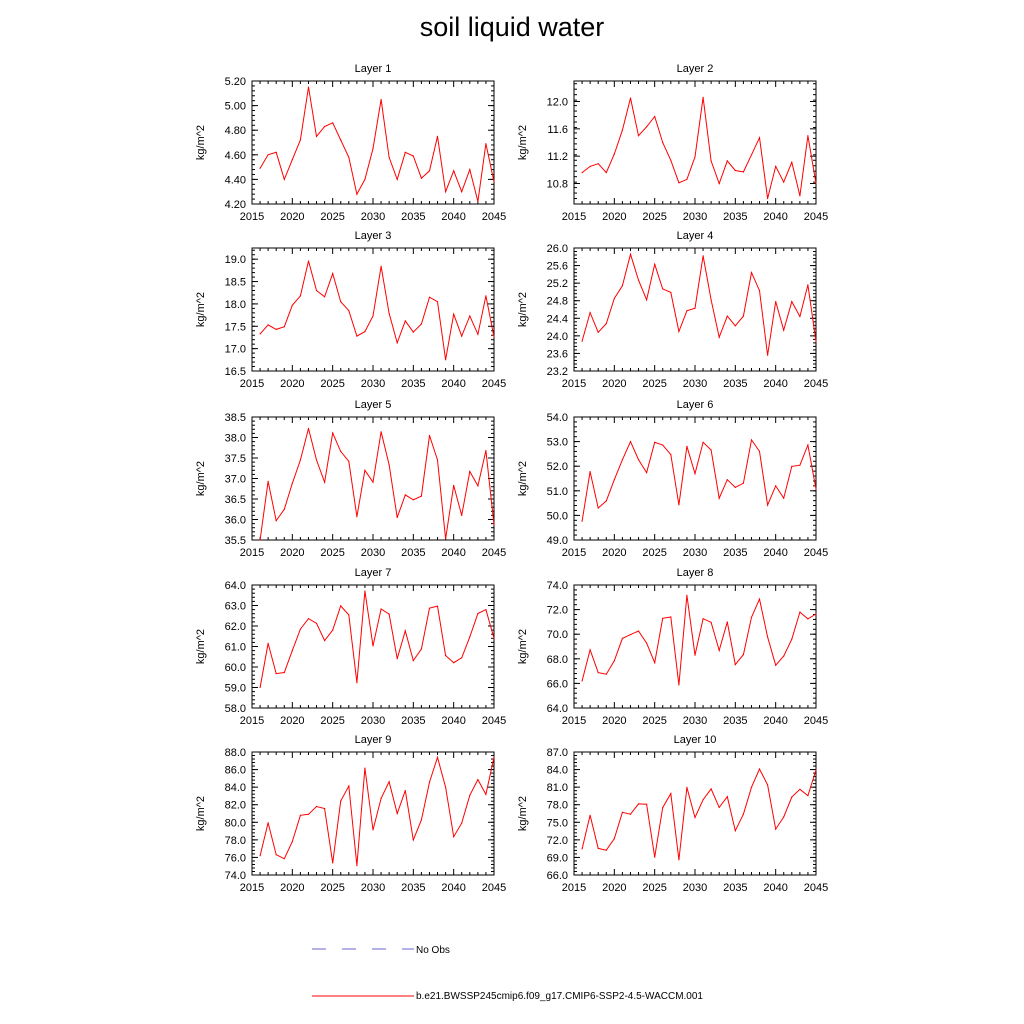  I want to click on x-tick-label: 2030, so click(695, 217).